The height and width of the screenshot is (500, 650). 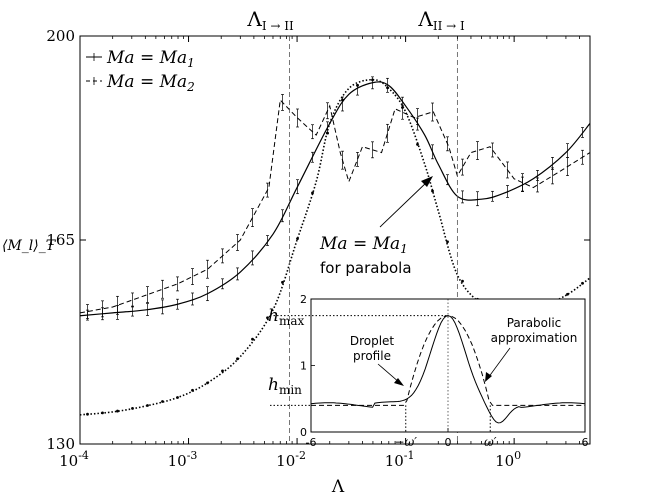 I want to click on annotation-parabola: Ma = Ma1 for parabola, so click(x=376, y=226).